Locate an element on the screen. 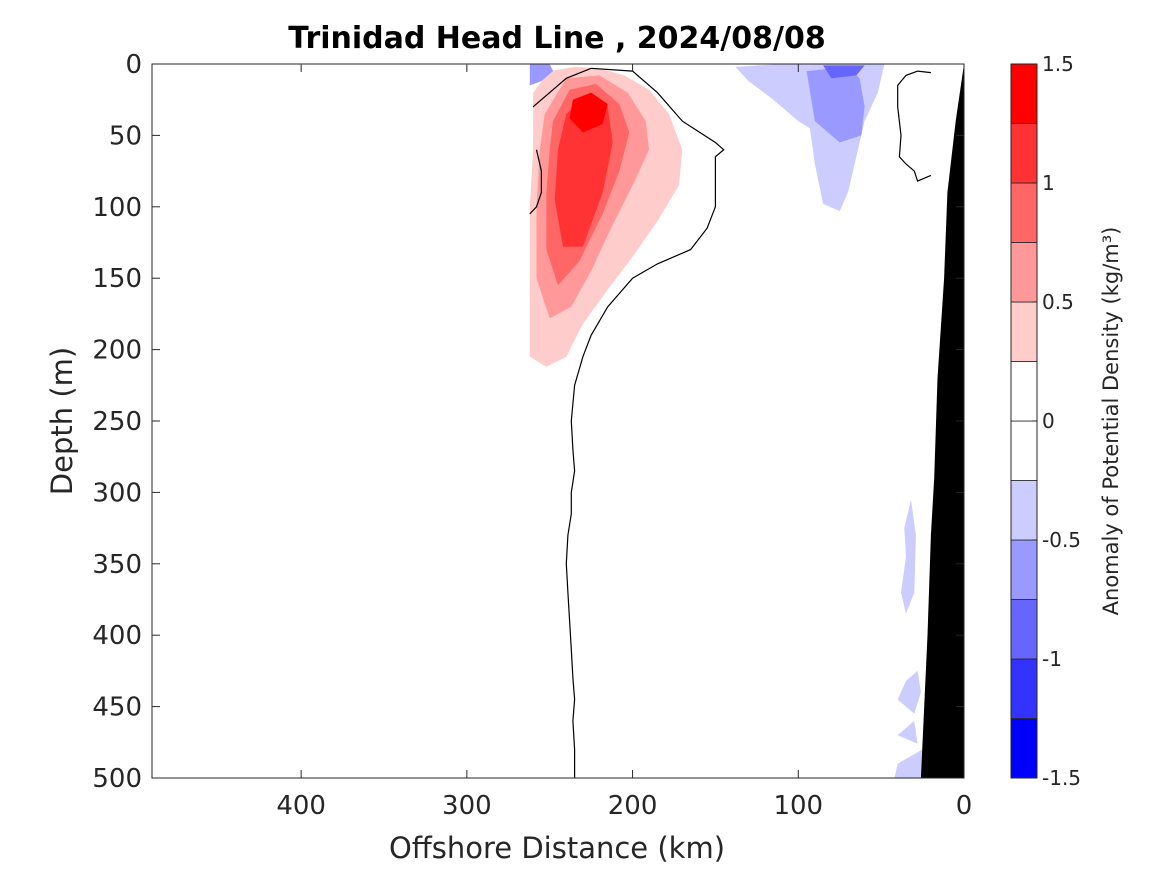  y-tick-label: 100 is located at coordinates (117, 208).